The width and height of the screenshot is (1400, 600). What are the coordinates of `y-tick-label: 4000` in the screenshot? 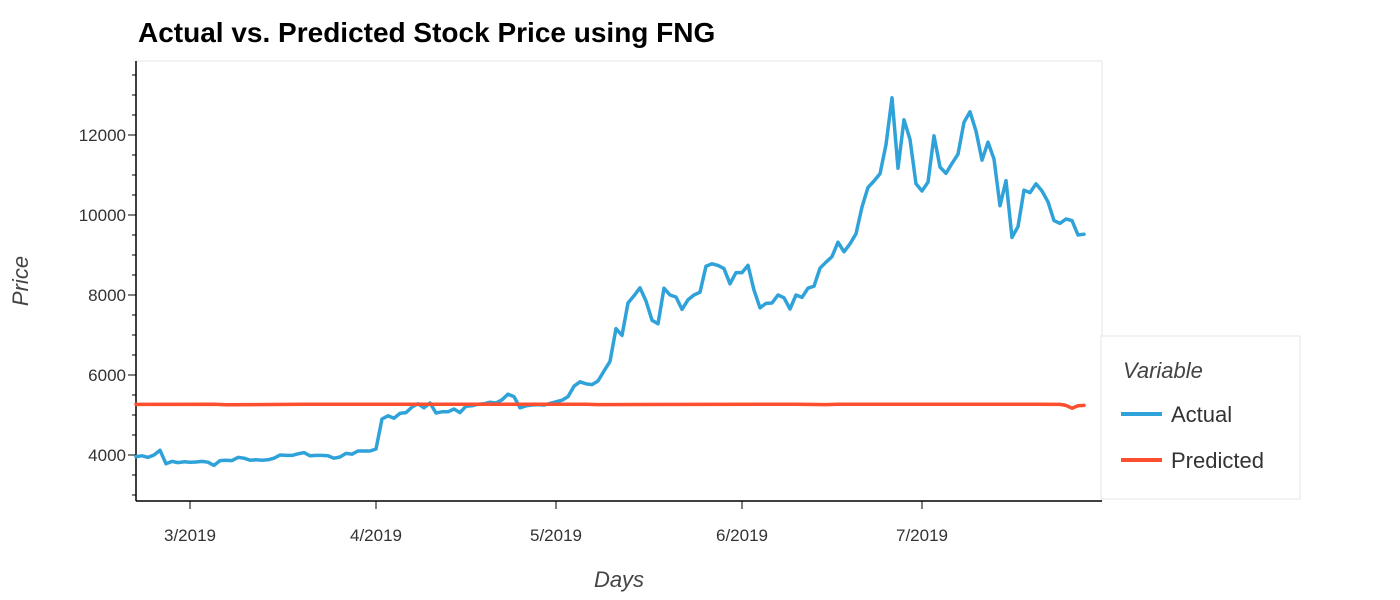 It's located at (107, 455).